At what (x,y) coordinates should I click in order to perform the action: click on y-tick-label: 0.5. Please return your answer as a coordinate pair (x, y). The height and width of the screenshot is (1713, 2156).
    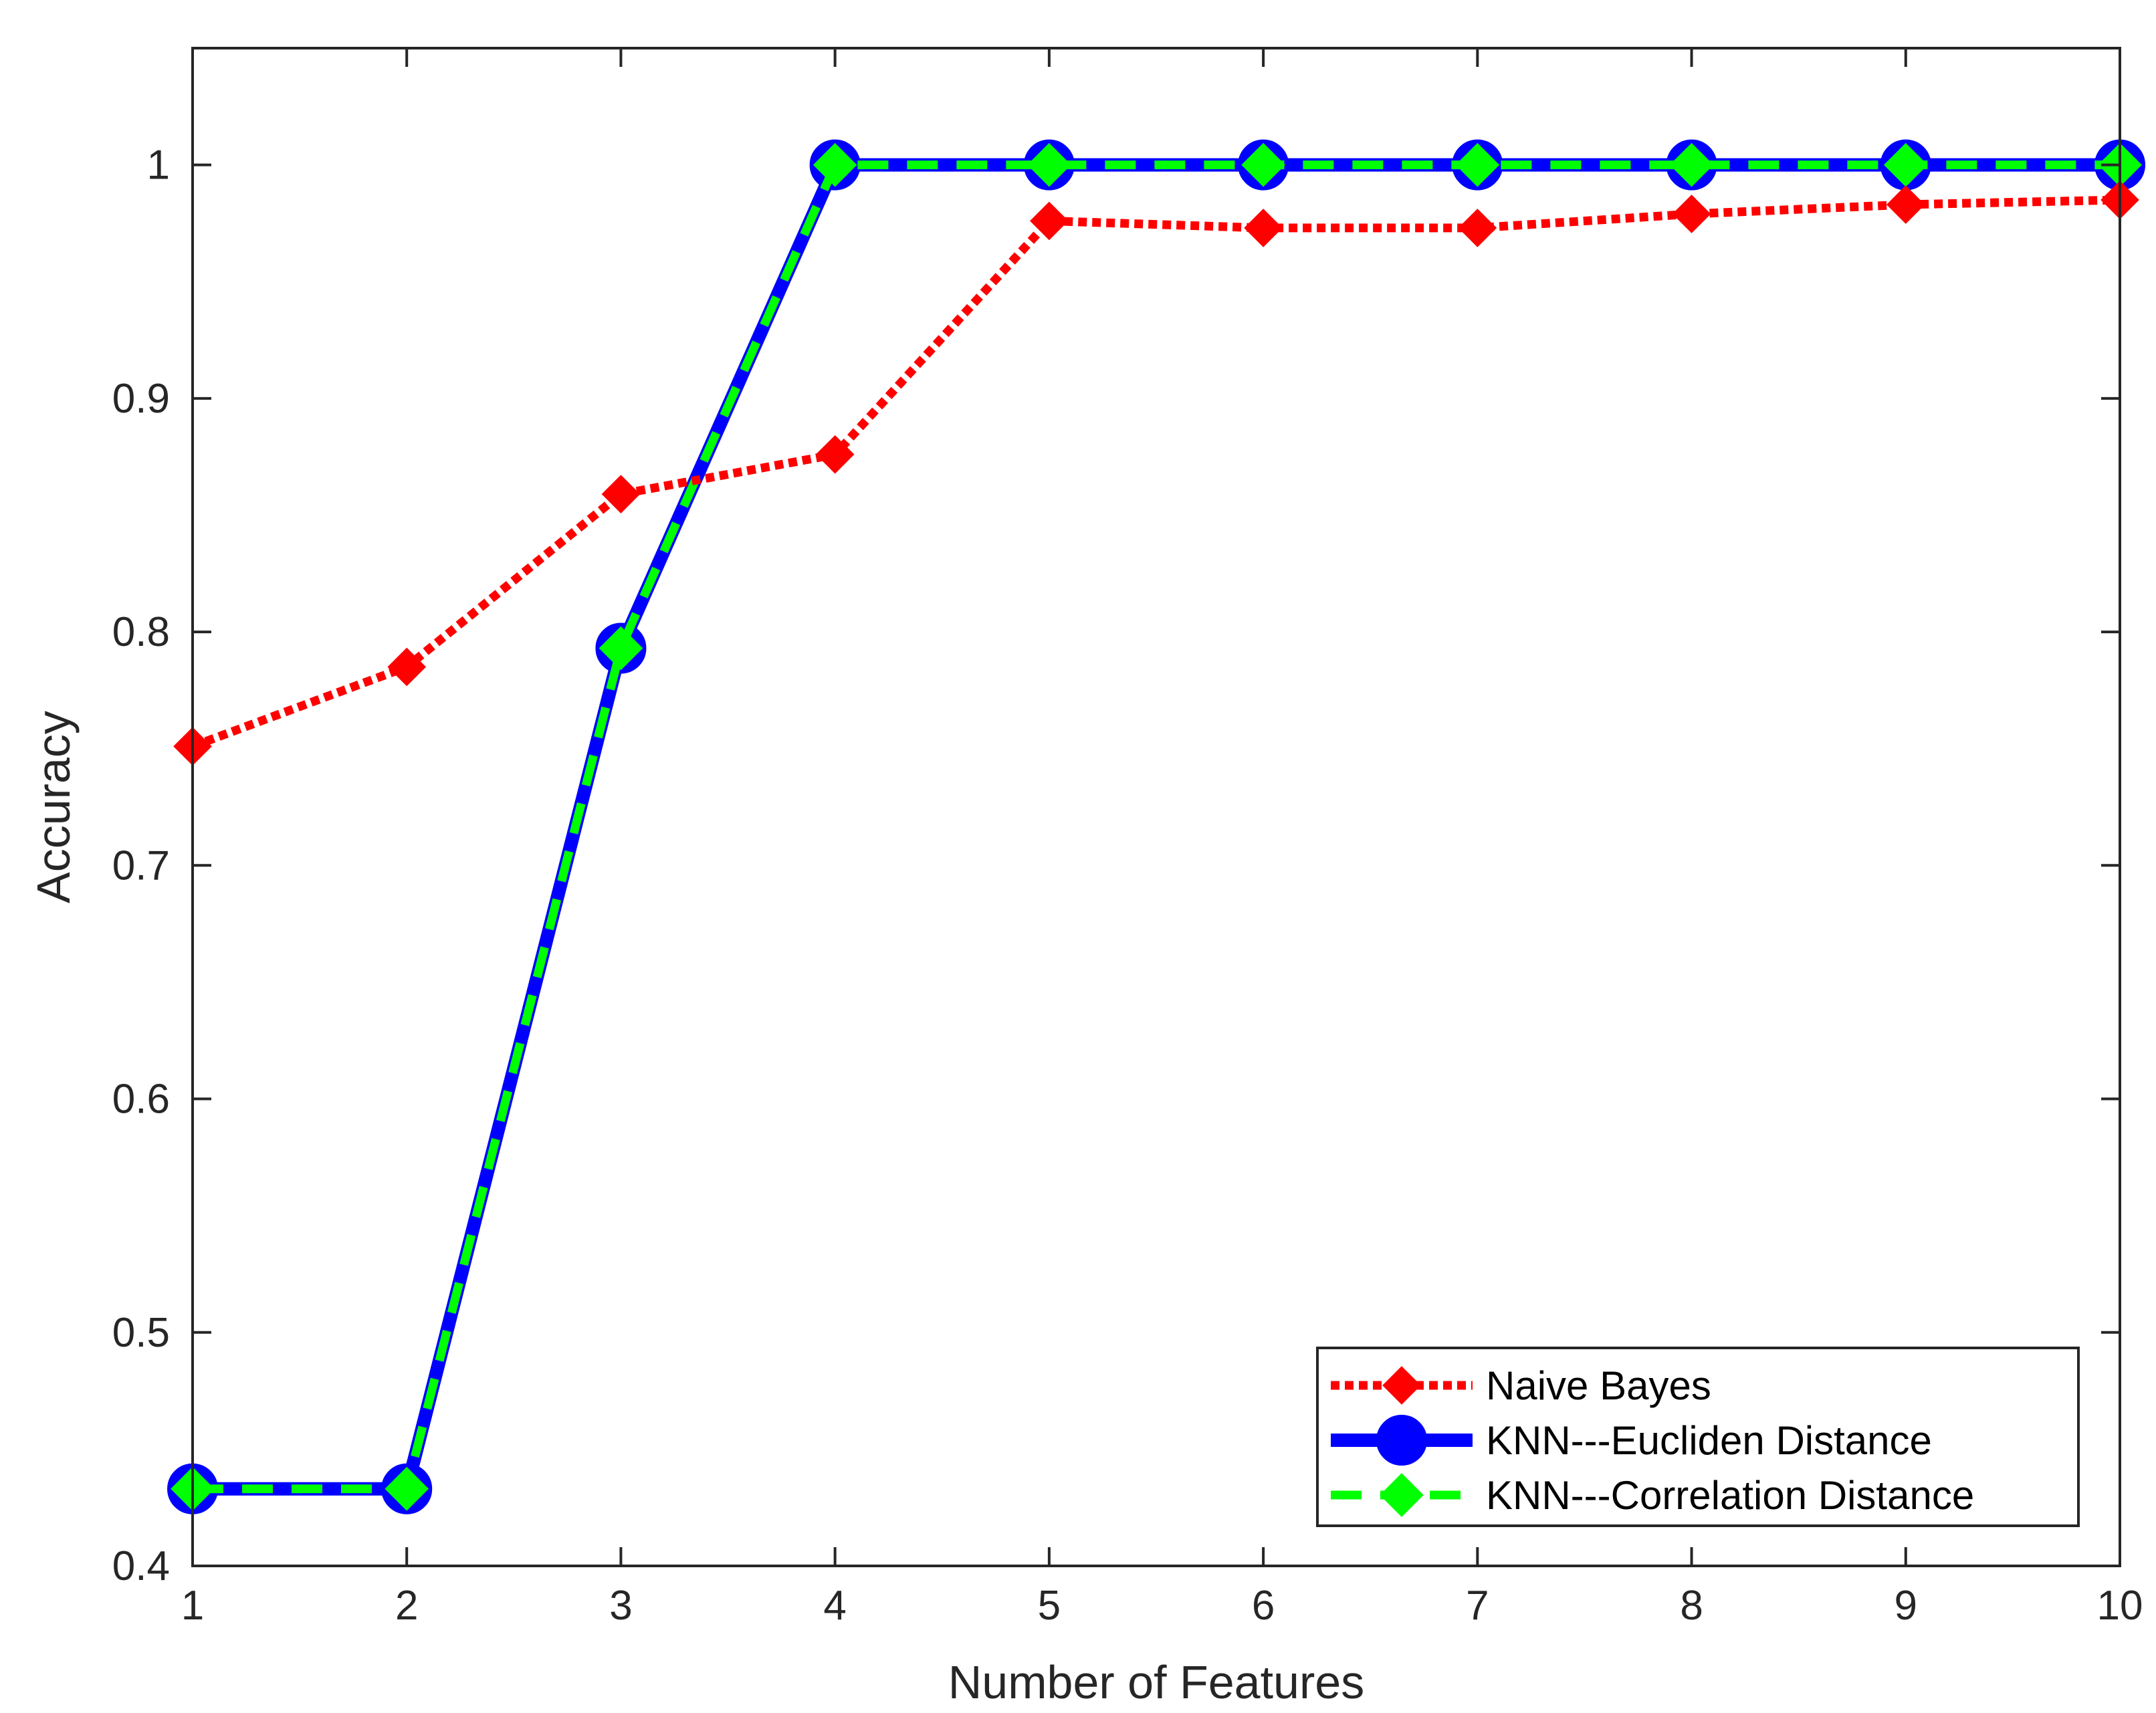
    Looking at the image, I should click on (141, 1333).